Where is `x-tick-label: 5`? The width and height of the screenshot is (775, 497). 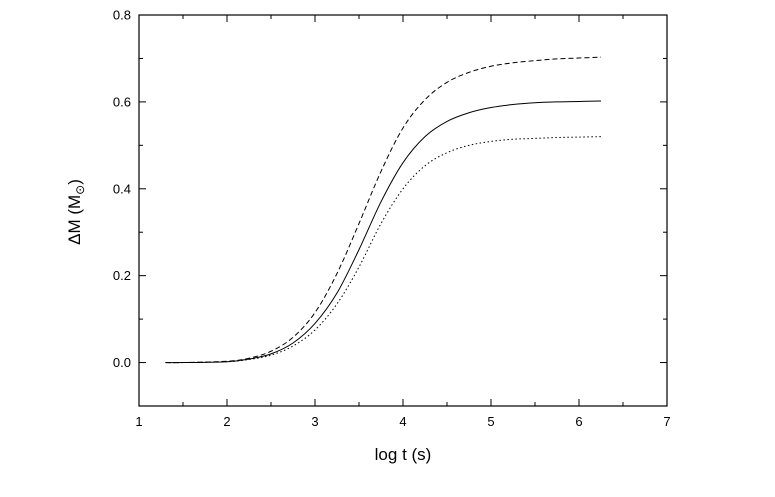 x-tick-label: 5 is located at coordinates (490, 421).